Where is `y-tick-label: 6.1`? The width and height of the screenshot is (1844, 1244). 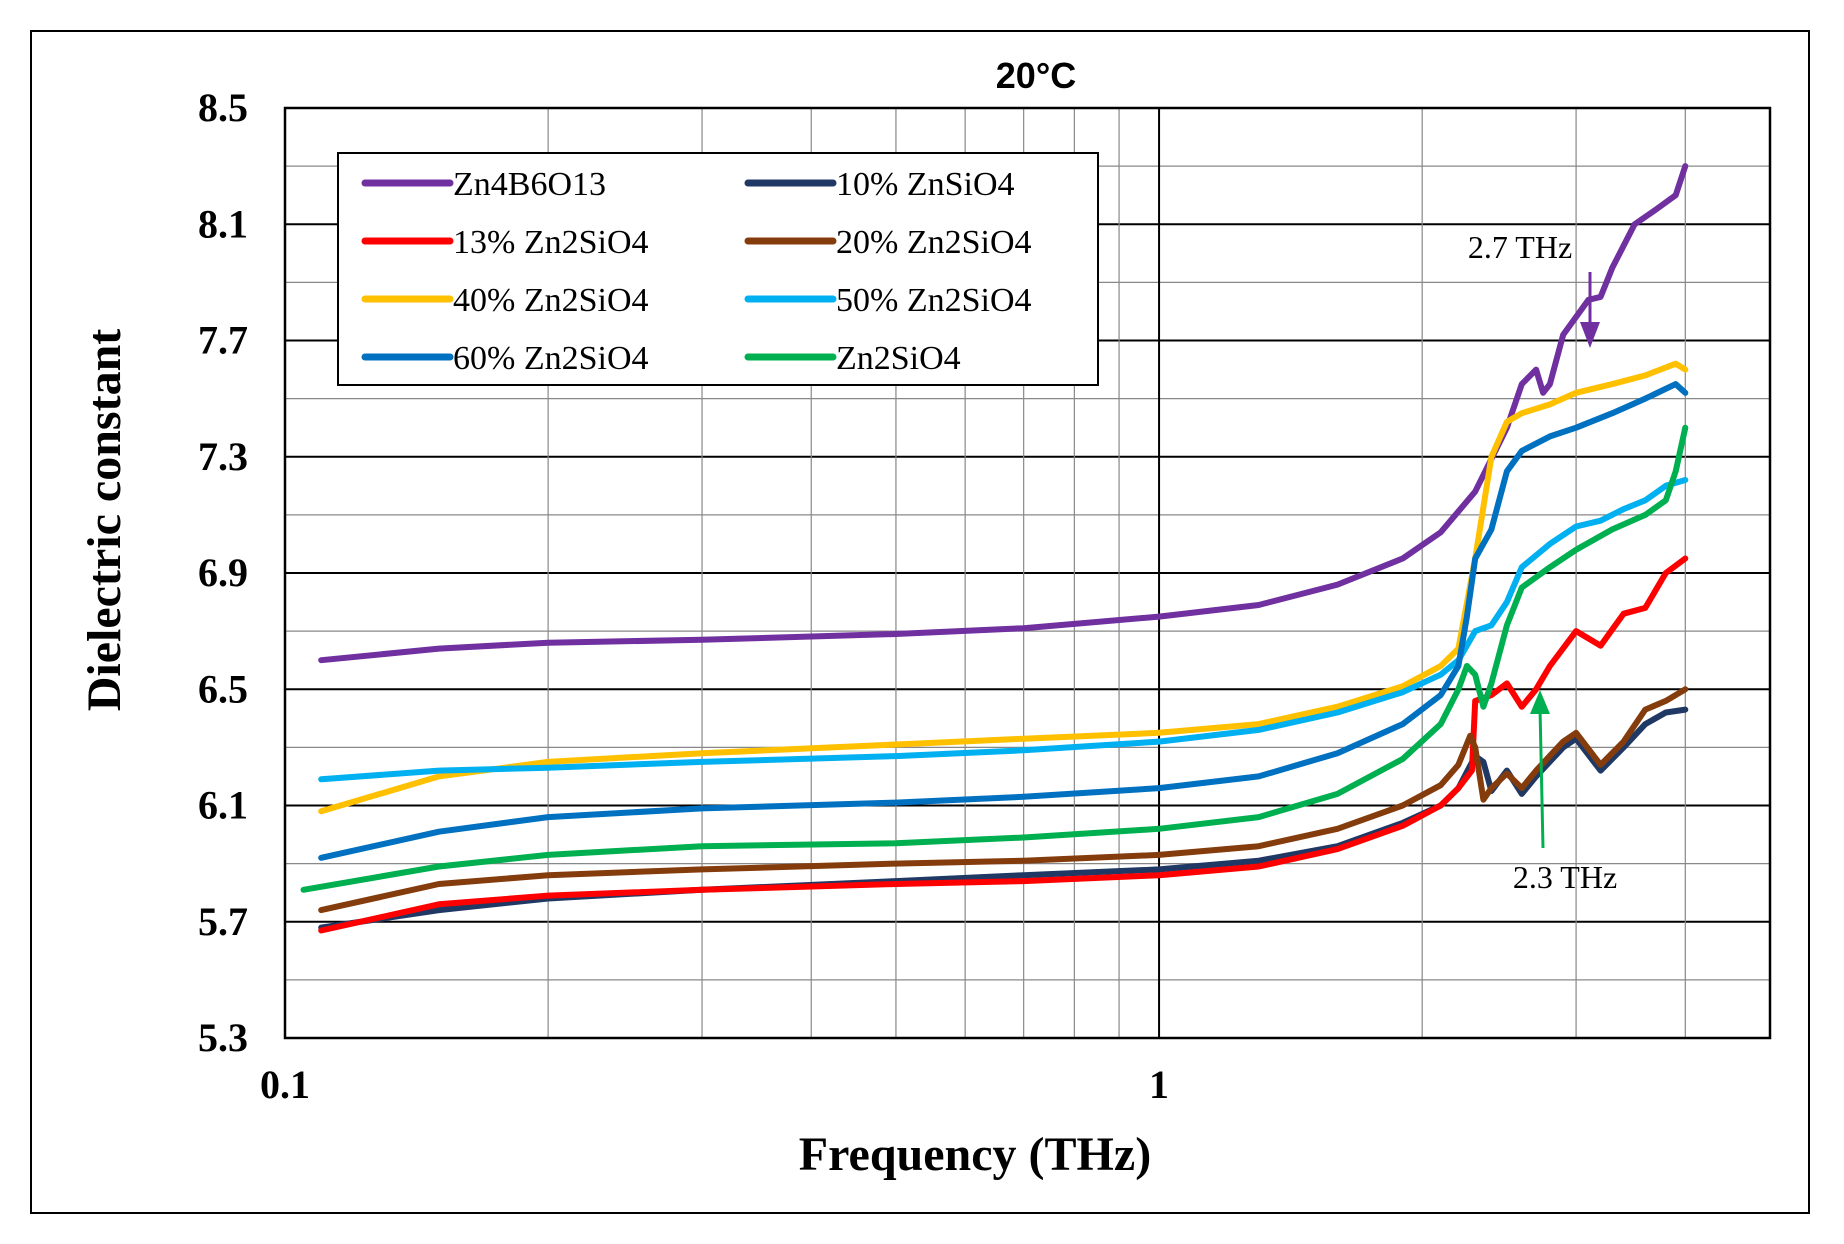 y-tick-label: 6.1 is located at coordinates (223, 805).